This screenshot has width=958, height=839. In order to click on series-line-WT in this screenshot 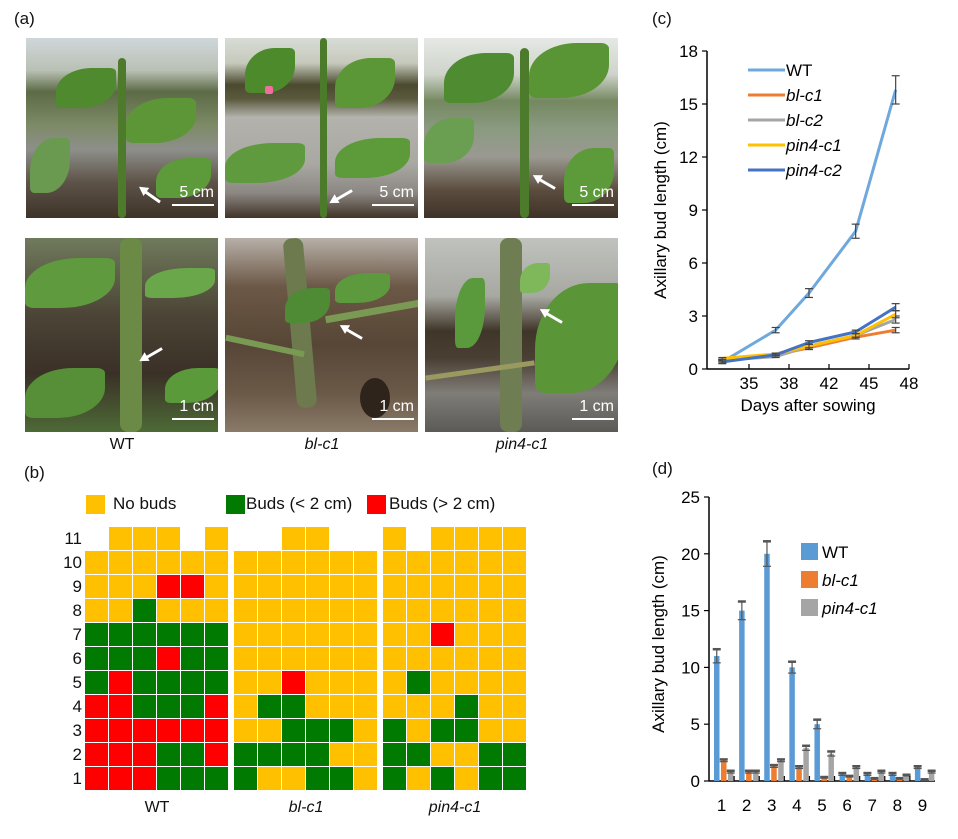, I will do `click(809, 226)`.